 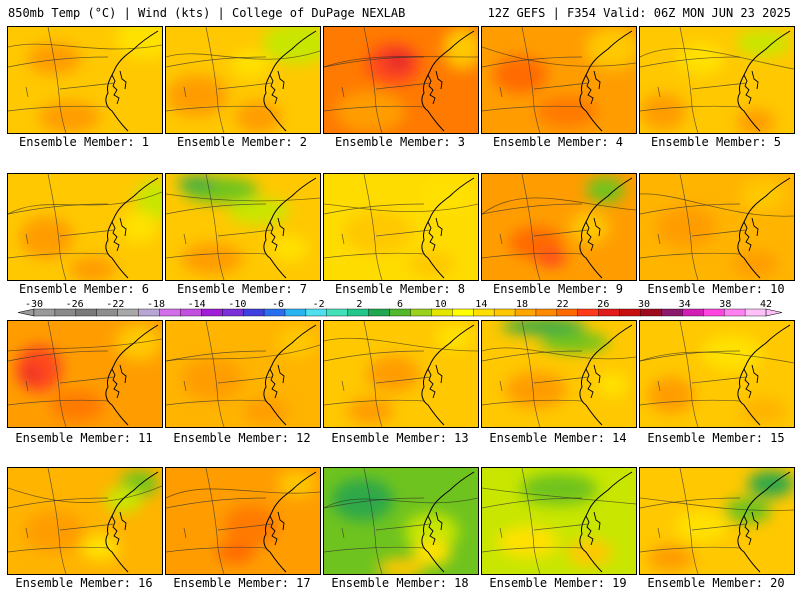 What do you see at coordinates (644, 304) in the screenshot?
I see `colorbar-tick-label: 30` at bounding box center [644, 304].